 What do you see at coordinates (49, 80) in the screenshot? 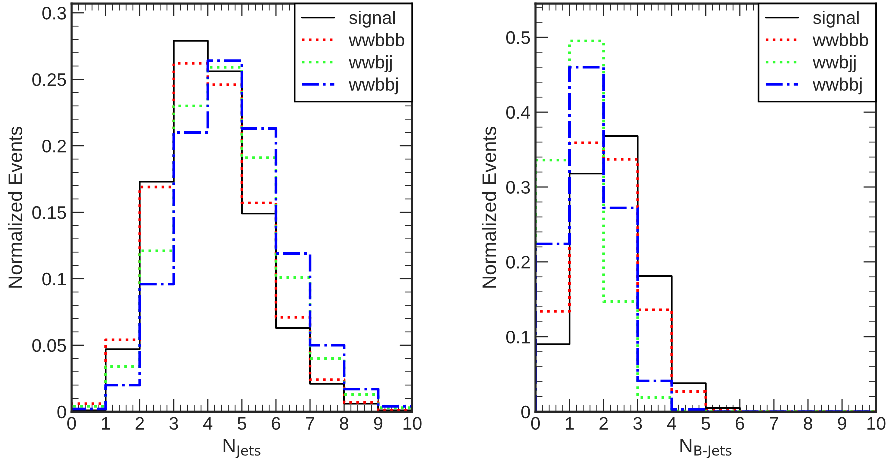
I see `y-tick-label: 0.25` at bounding box center [49, 80].